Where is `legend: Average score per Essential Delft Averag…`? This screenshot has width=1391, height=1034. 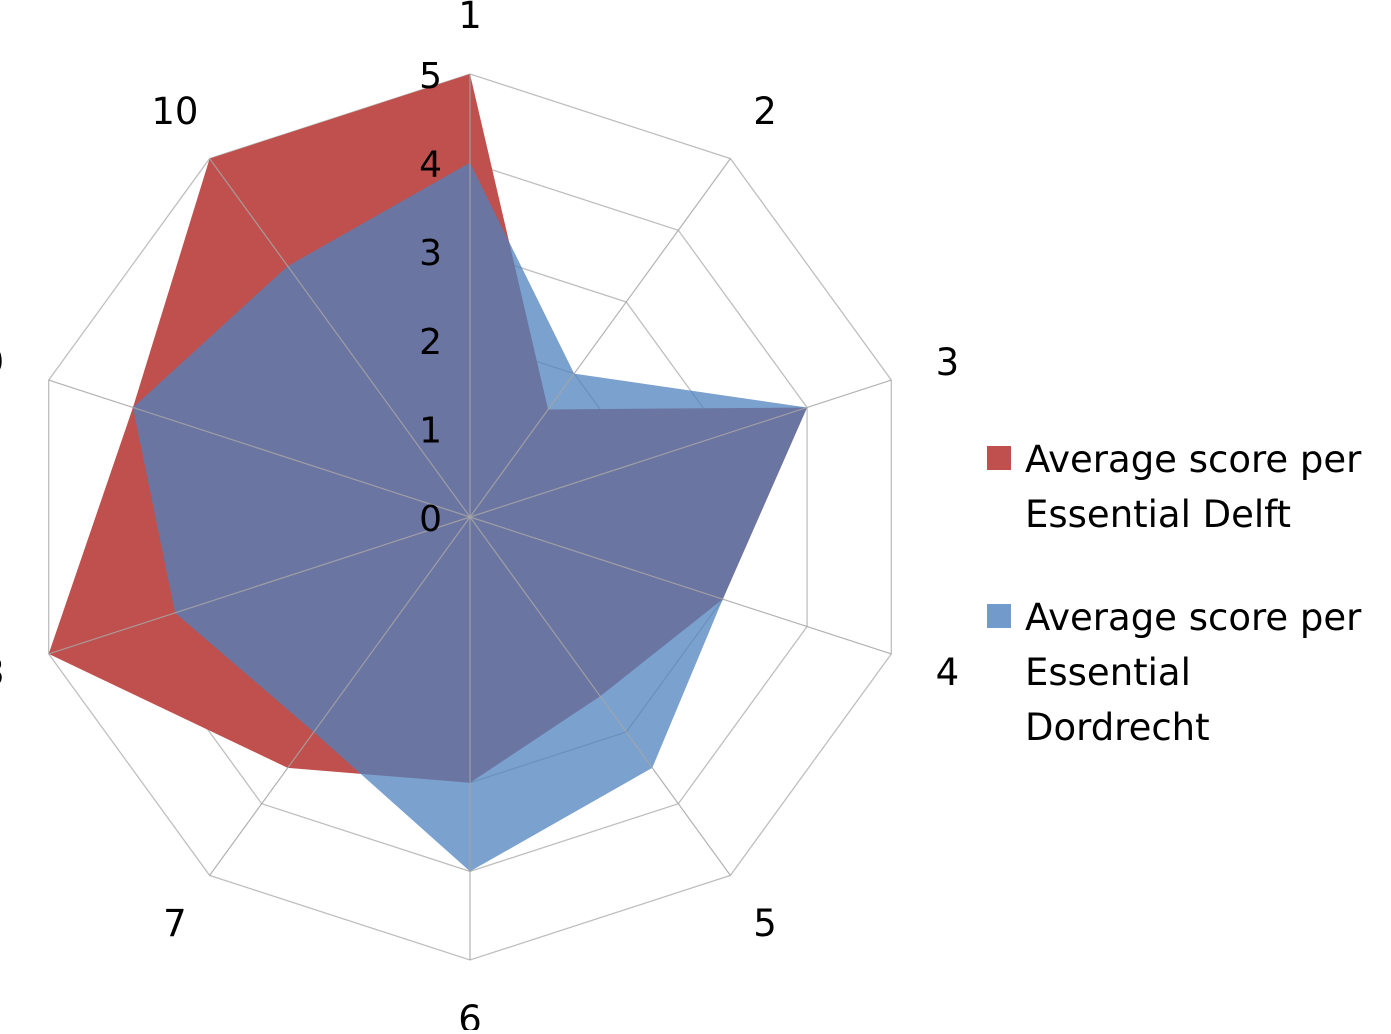
legend: Average score per Essential Delft Averag… is located at coordinates (1185, 617).